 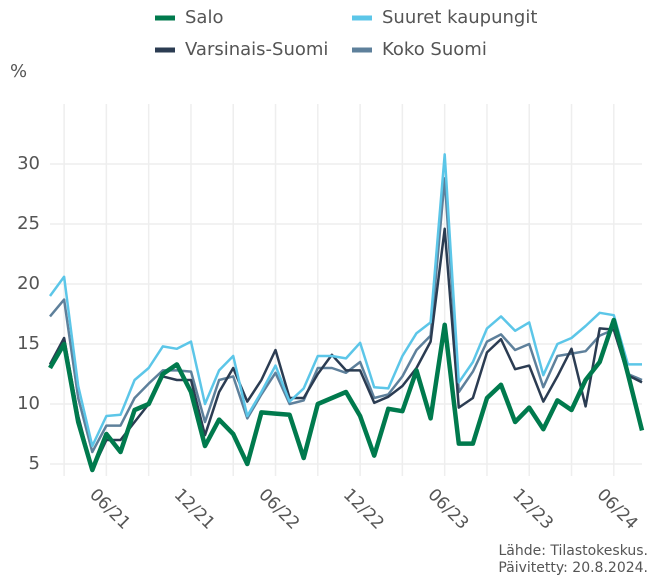 I want to click on x-tick-label: 12/23, so click(x=532, y=509).